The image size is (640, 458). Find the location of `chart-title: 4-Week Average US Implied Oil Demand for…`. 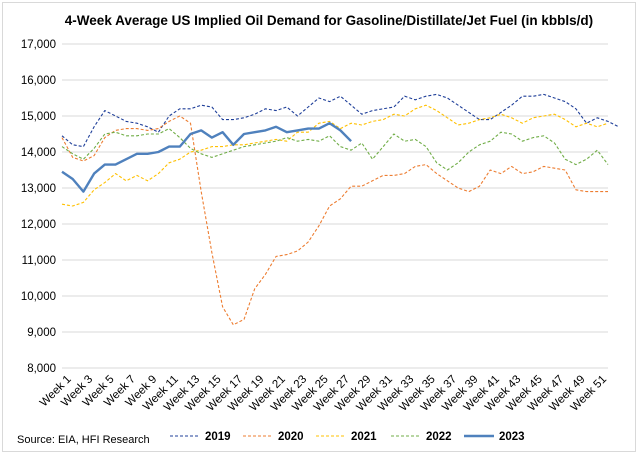

chart-title: 4-Week Average US Implied Oil Demand for… is located at coordinates (329, 20).